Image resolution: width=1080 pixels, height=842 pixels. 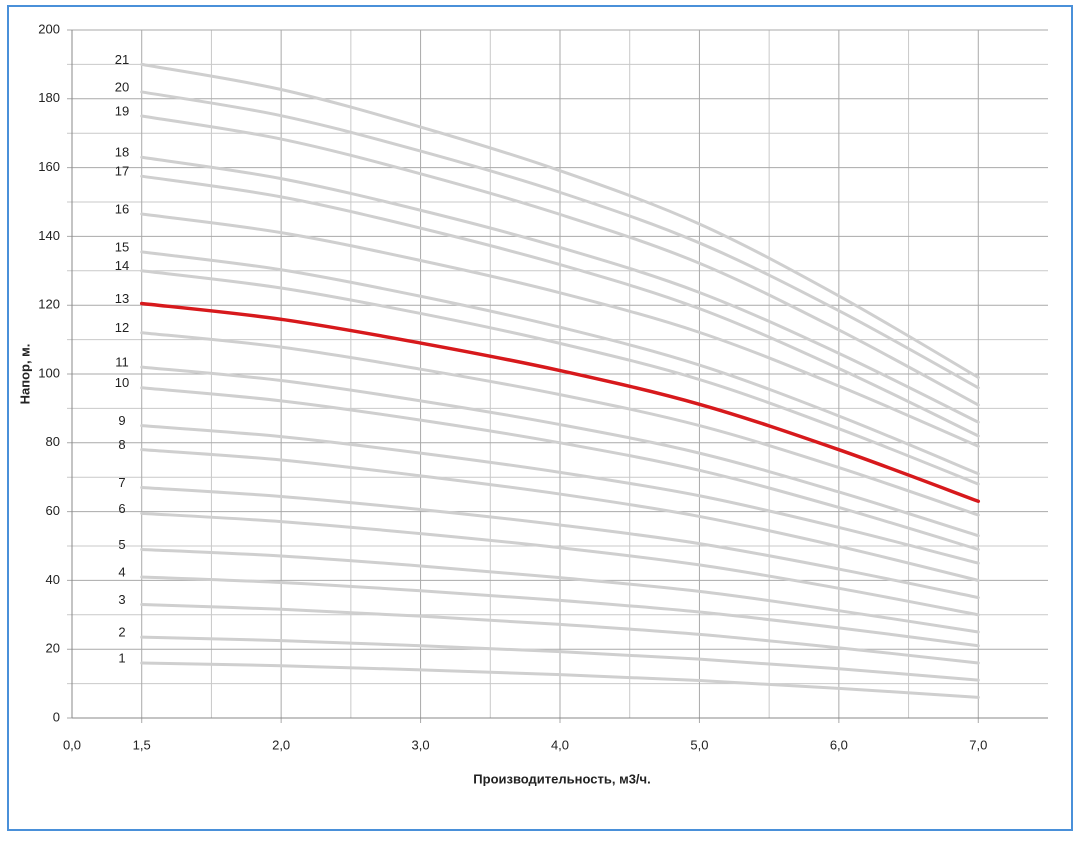 What do you see at coordinates (49, 97) in the screenshot?
I see `y-tick-label: 180` at bounding box center [49, 97].